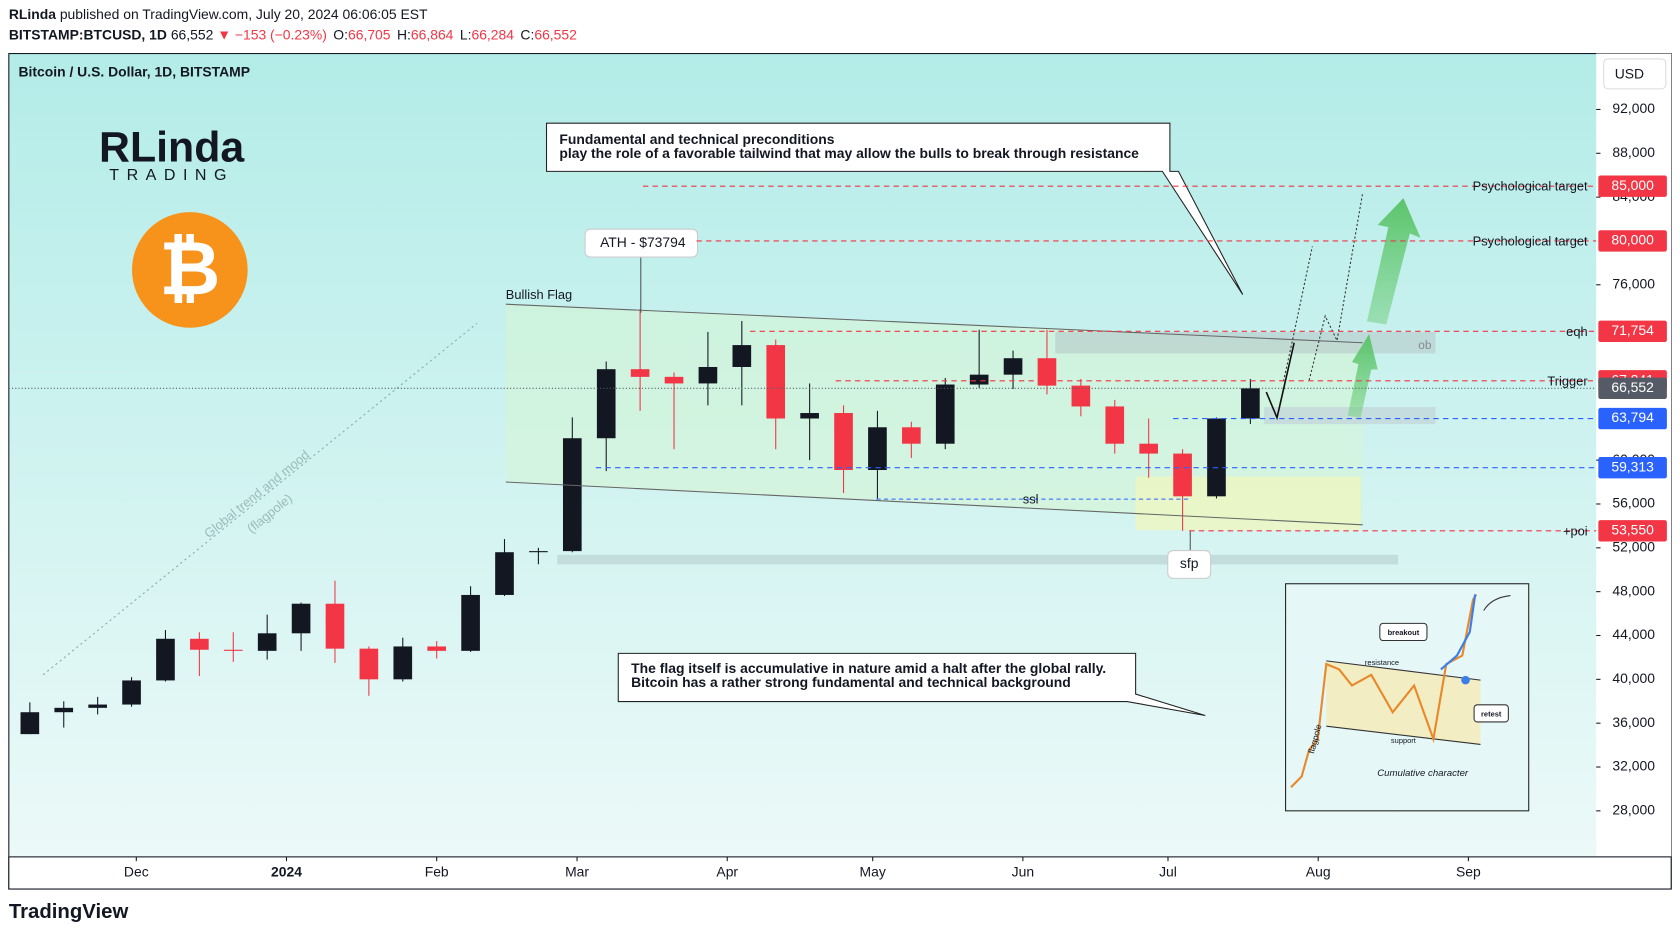 The height and width of the screenshot is (934, 1680). I want to click on inset-retest-box, so click(1491, 713).